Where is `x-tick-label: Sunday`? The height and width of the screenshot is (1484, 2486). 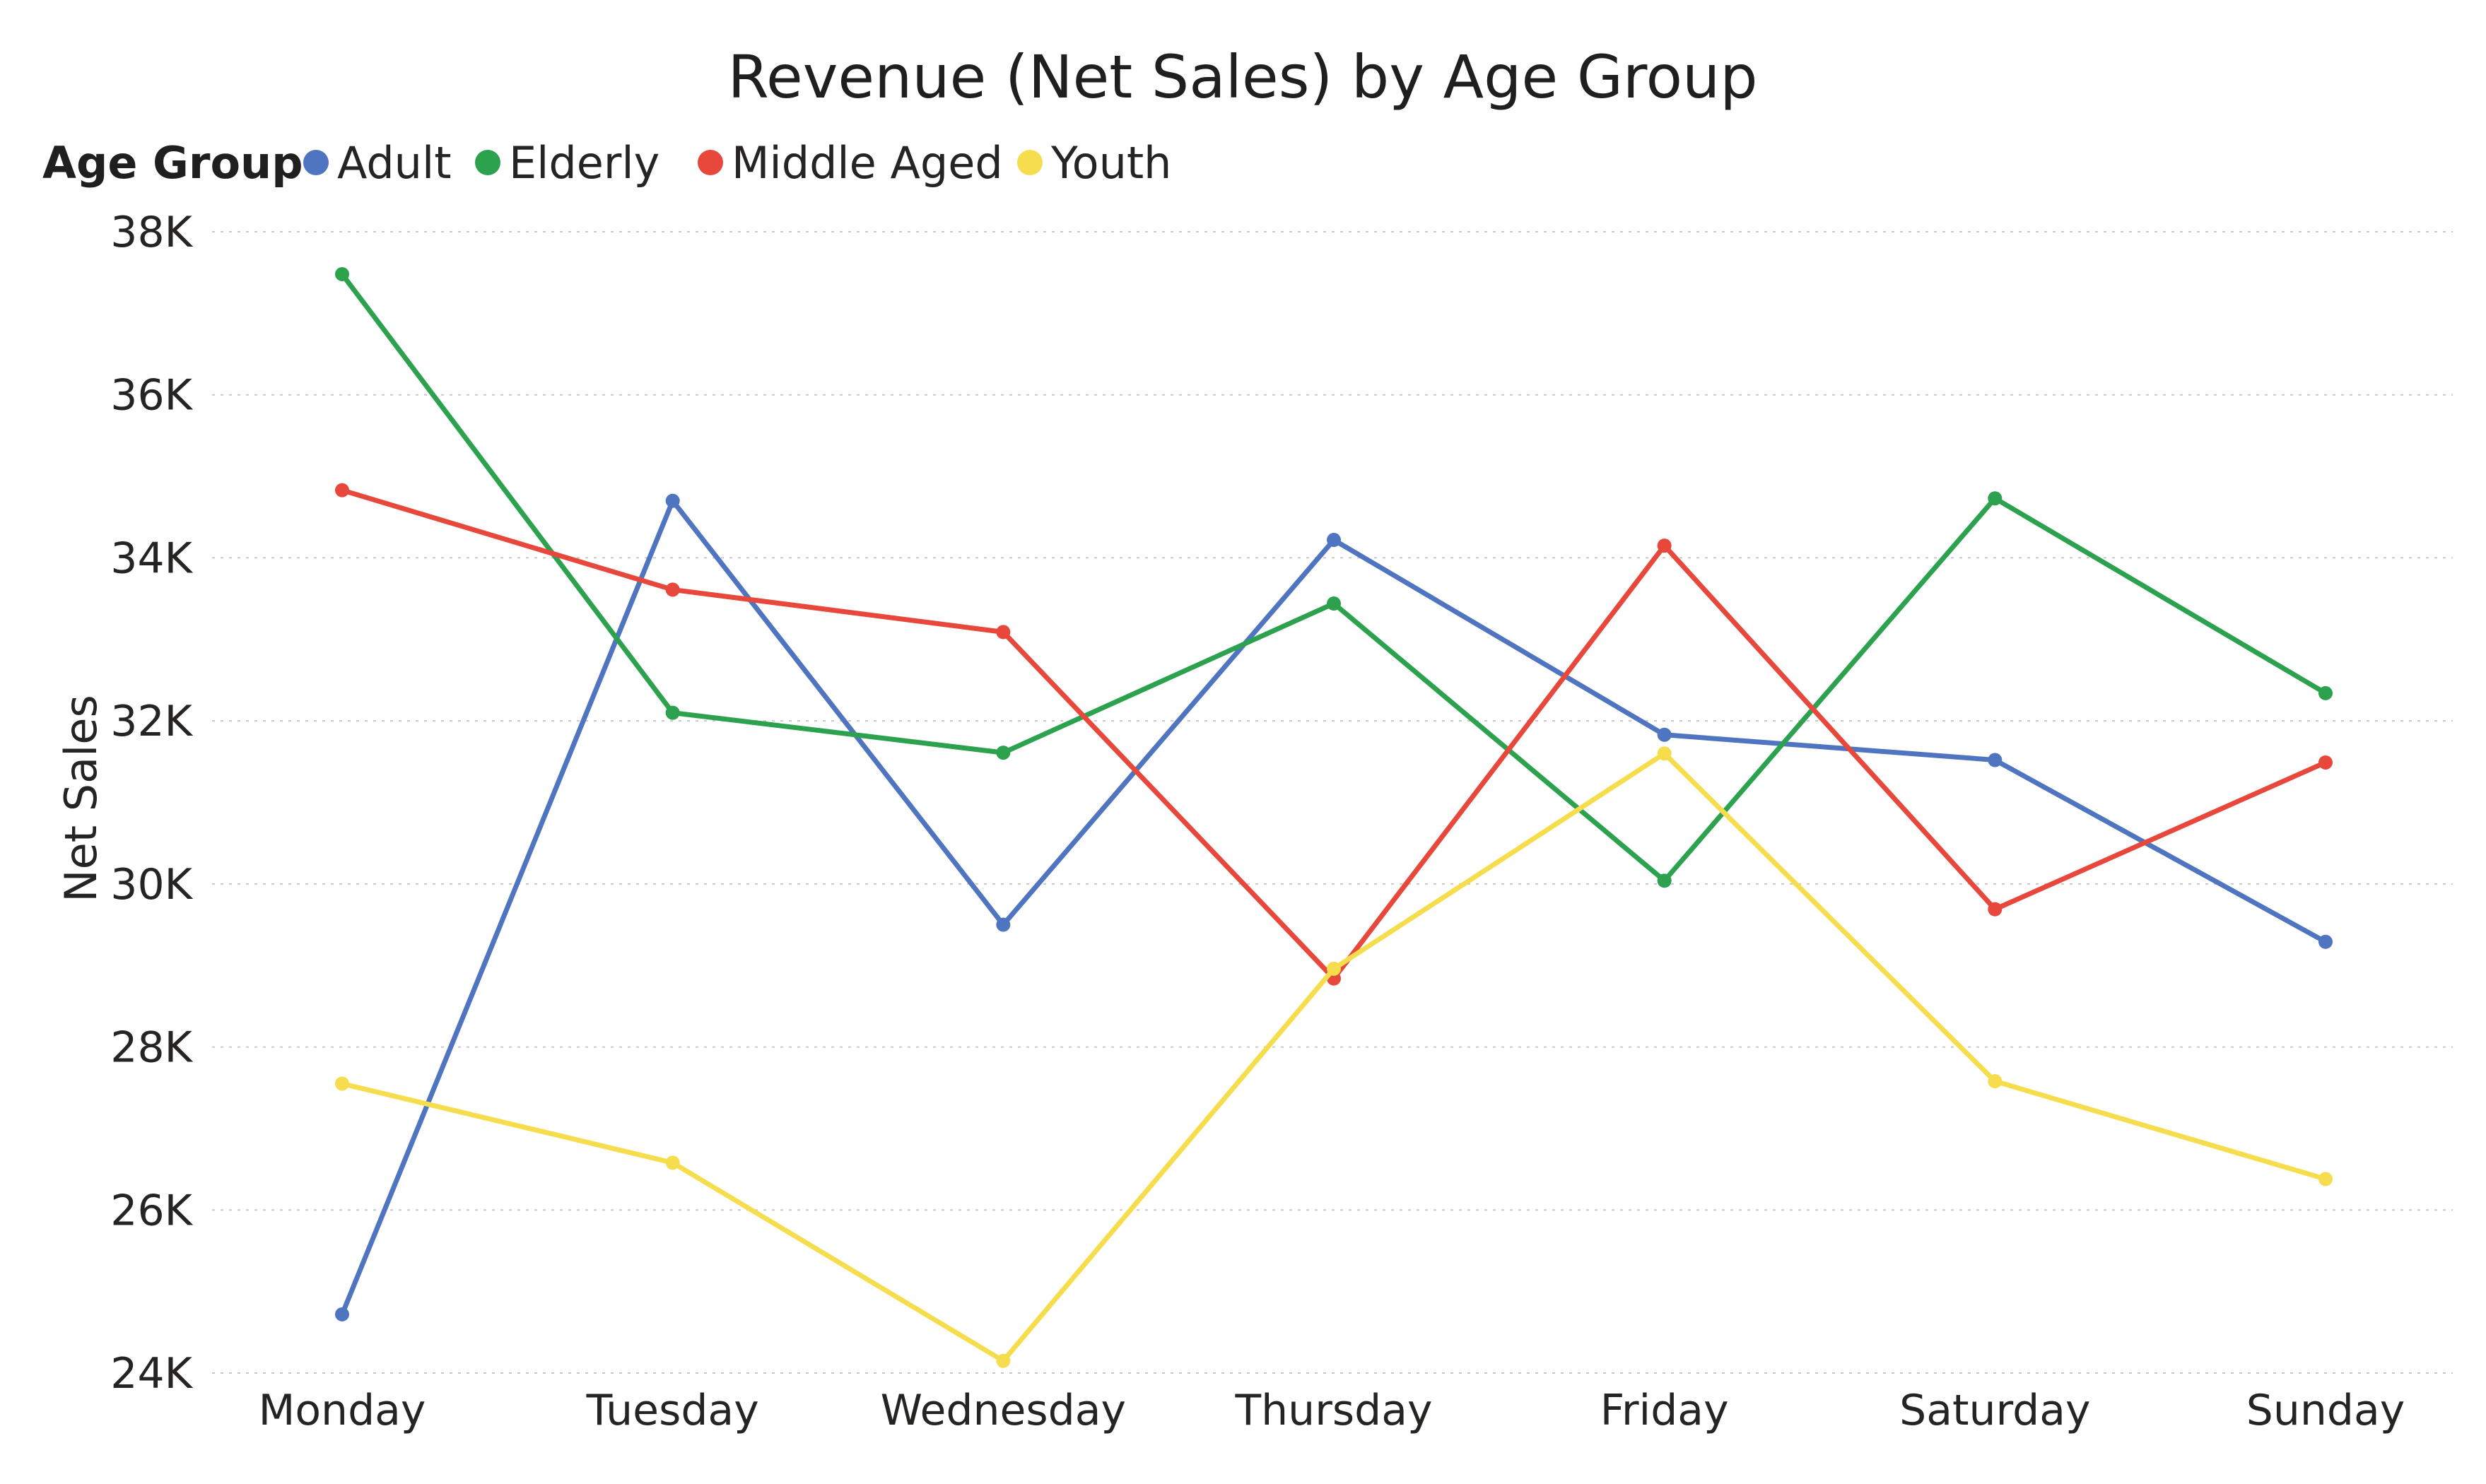 x-tick-label: Sunday is located at coordinates (2325, 1410).